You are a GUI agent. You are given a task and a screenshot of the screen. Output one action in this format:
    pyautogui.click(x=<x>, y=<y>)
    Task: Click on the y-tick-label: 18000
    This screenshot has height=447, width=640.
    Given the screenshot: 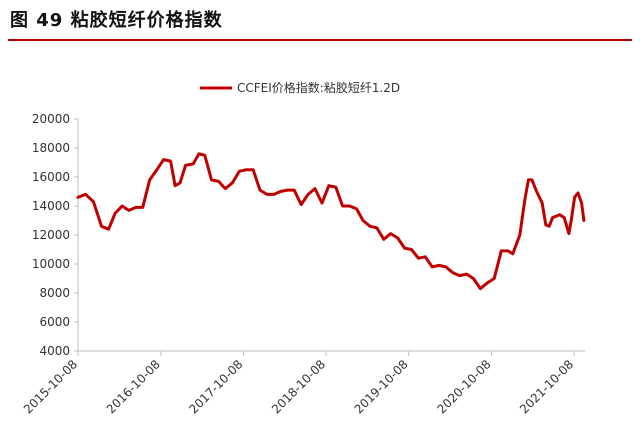 What is the action you would take?
    pyautogui.click(x=51, y=148)
    